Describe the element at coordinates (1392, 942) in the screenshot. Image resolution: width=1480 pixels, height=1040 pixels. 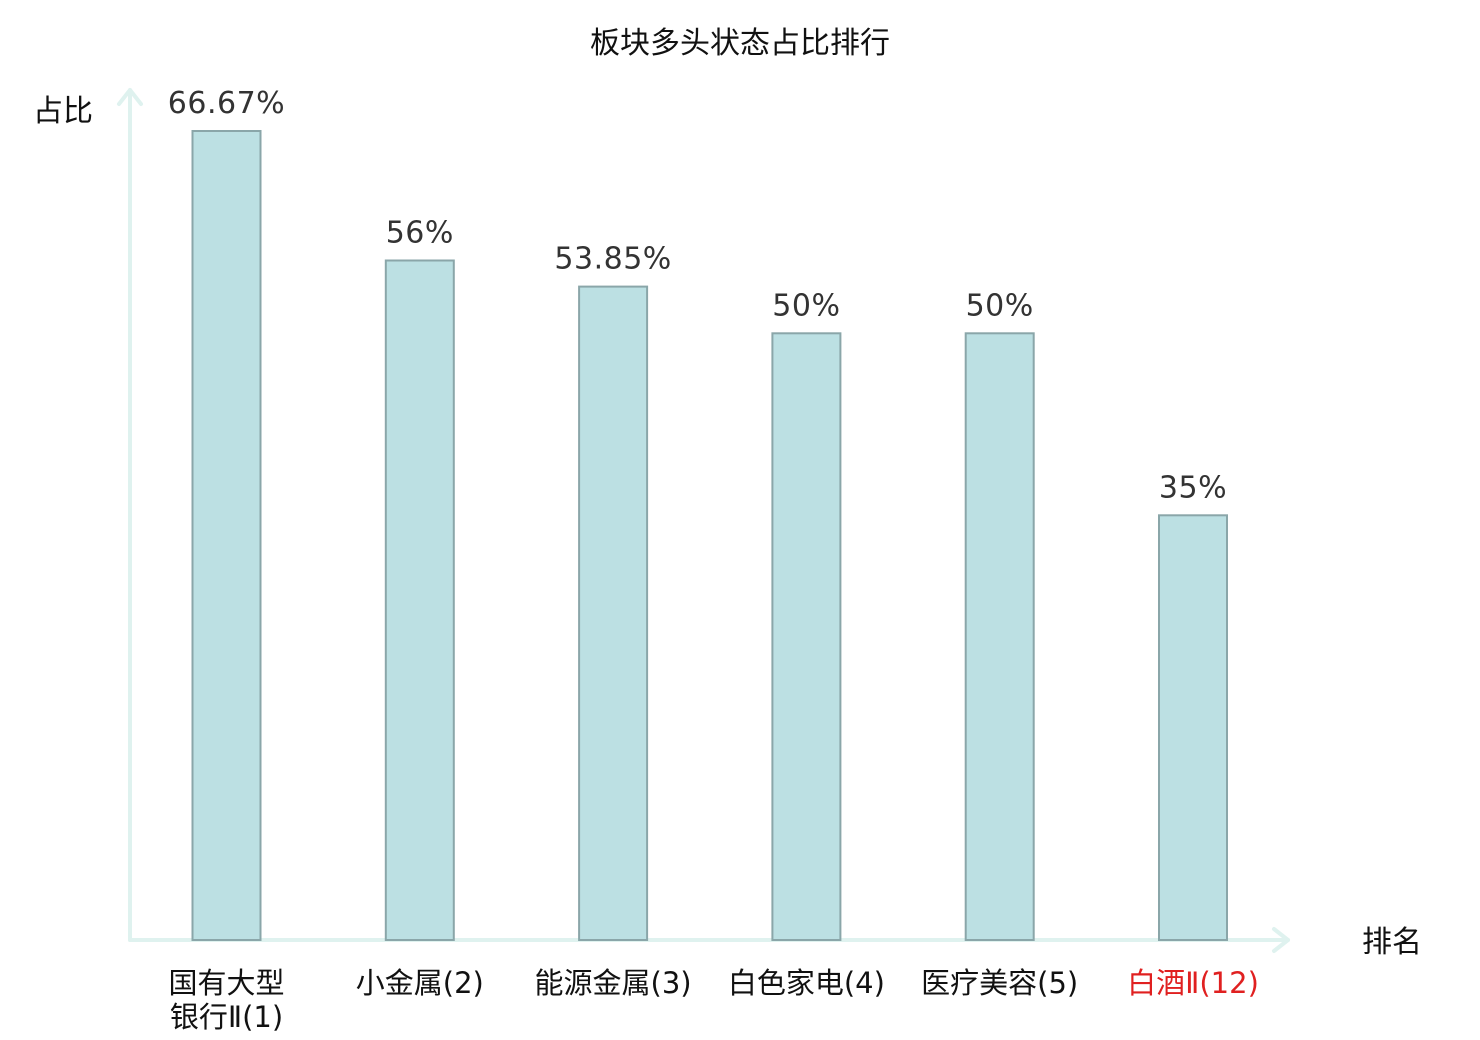
I see `x-axis-label: 排名` at that location.